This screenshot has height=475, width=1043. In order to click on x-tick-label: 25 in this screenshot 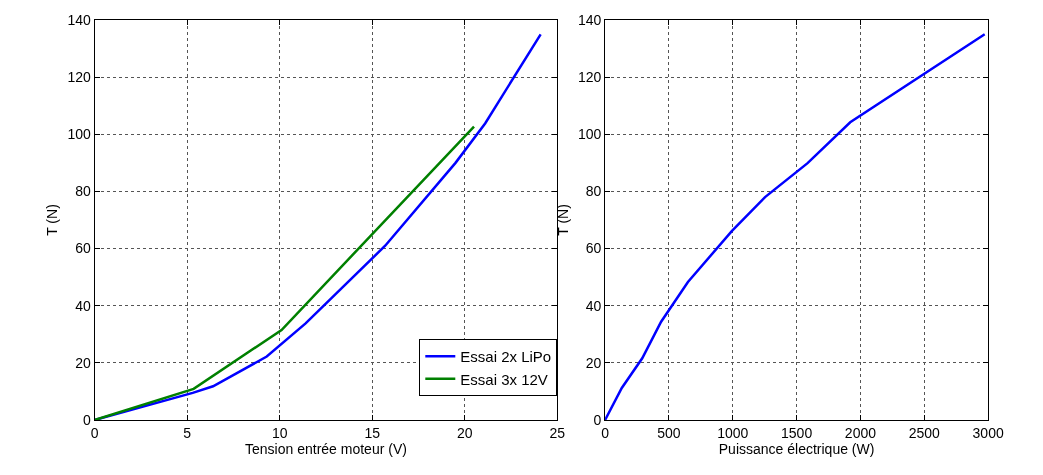, I will do `click(557, 432)`.